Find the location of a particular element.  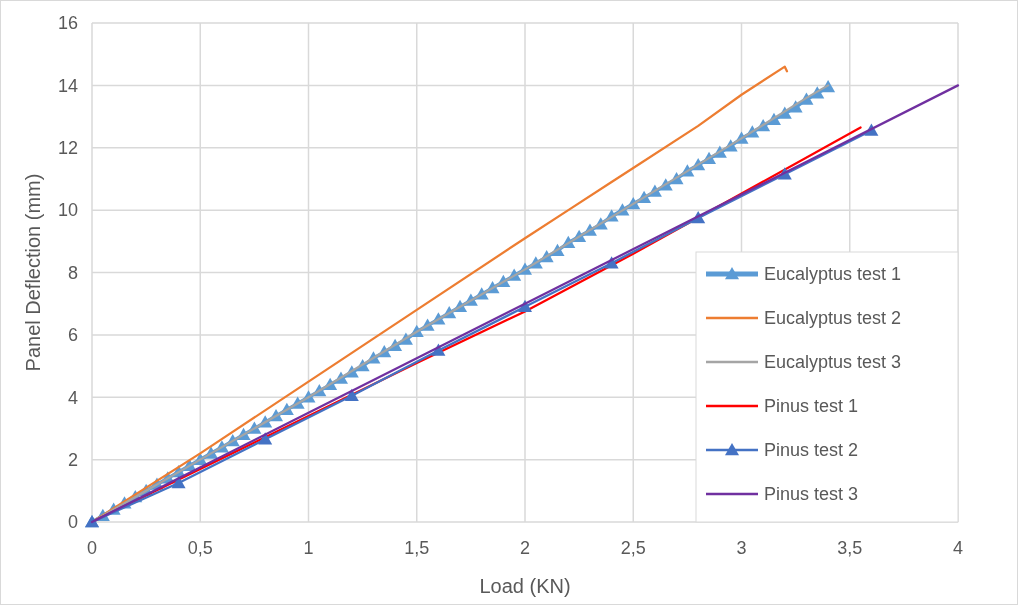

x-tick-label: 1,5 is located at coordinates (417, 548).